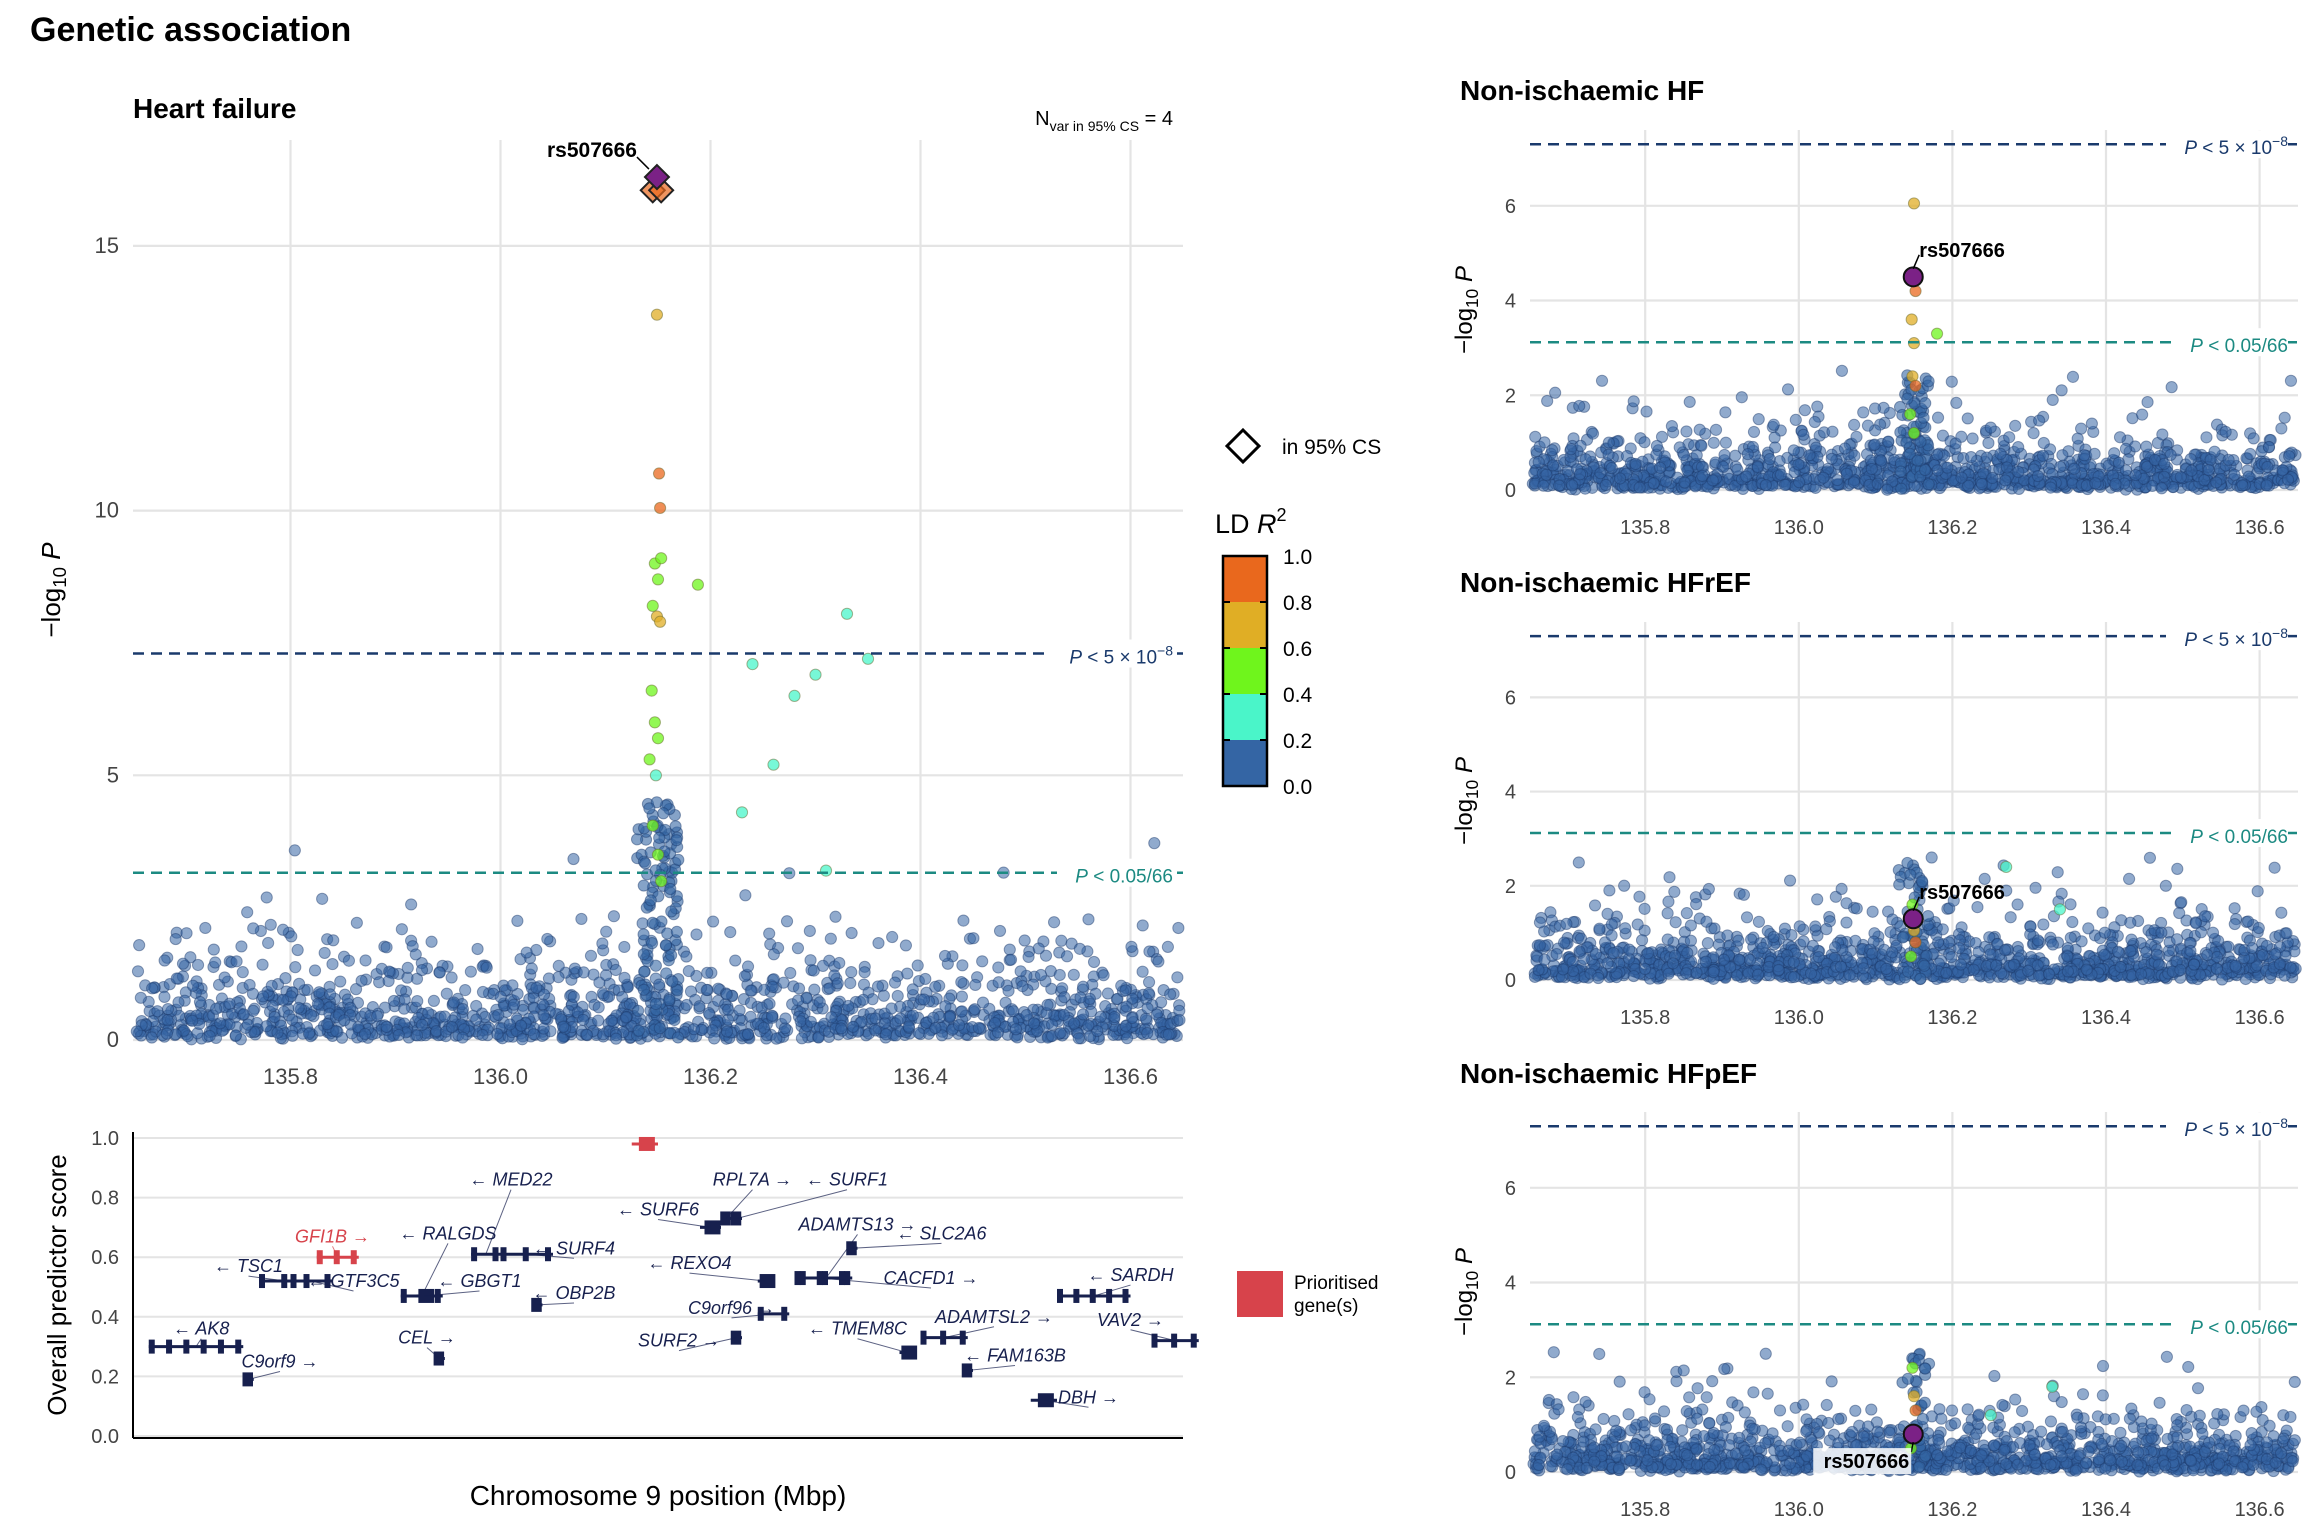 This screenshot has height=1536, width=2304. I want to click on y-tick-label: 2, so click(1510, 887).